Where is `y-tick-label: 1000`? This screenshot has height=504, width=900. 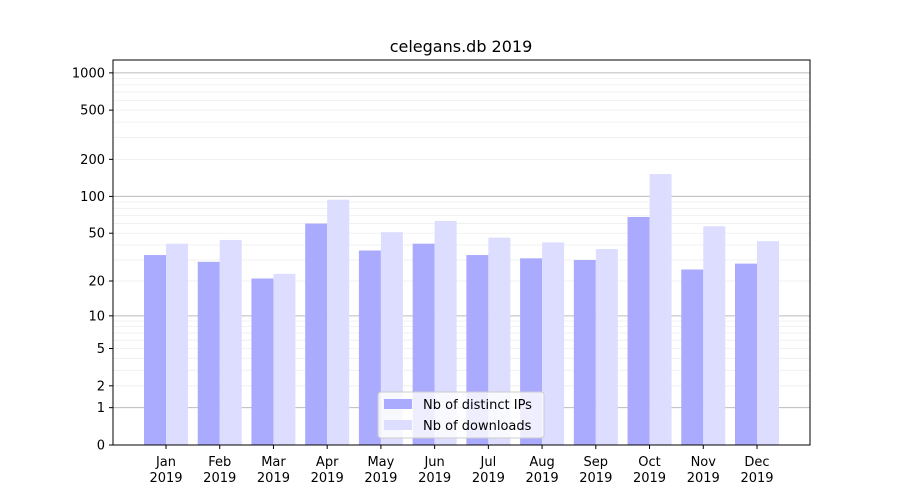 y-tick-label: 1000 is located at coordinates (88, 73).